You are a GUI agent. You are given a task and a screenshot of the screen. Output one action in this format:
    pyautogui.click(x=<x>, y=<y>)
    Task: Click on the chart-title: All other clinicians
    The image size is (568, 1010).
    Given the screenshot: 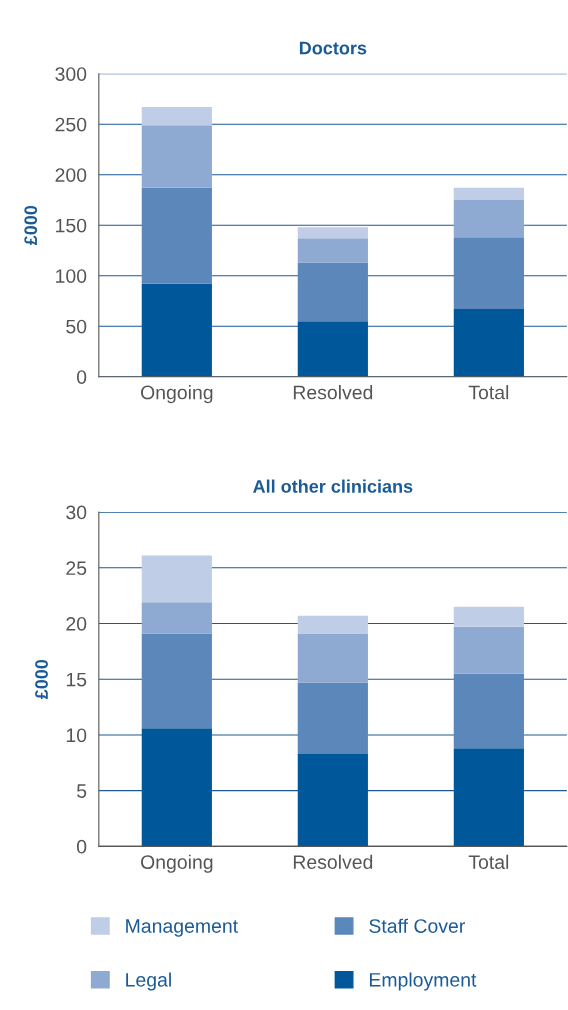 What is the action you would take?
    pyautogui.click(x=333, y=486)
    